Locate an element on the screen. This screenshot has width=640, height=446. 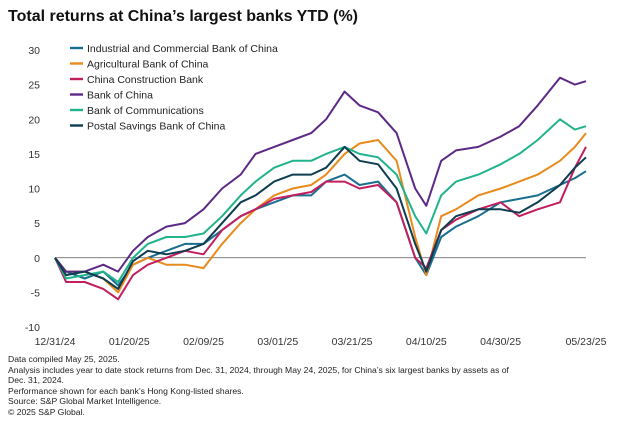
legend-label: Bank of China is located at coordinates (120, 96).